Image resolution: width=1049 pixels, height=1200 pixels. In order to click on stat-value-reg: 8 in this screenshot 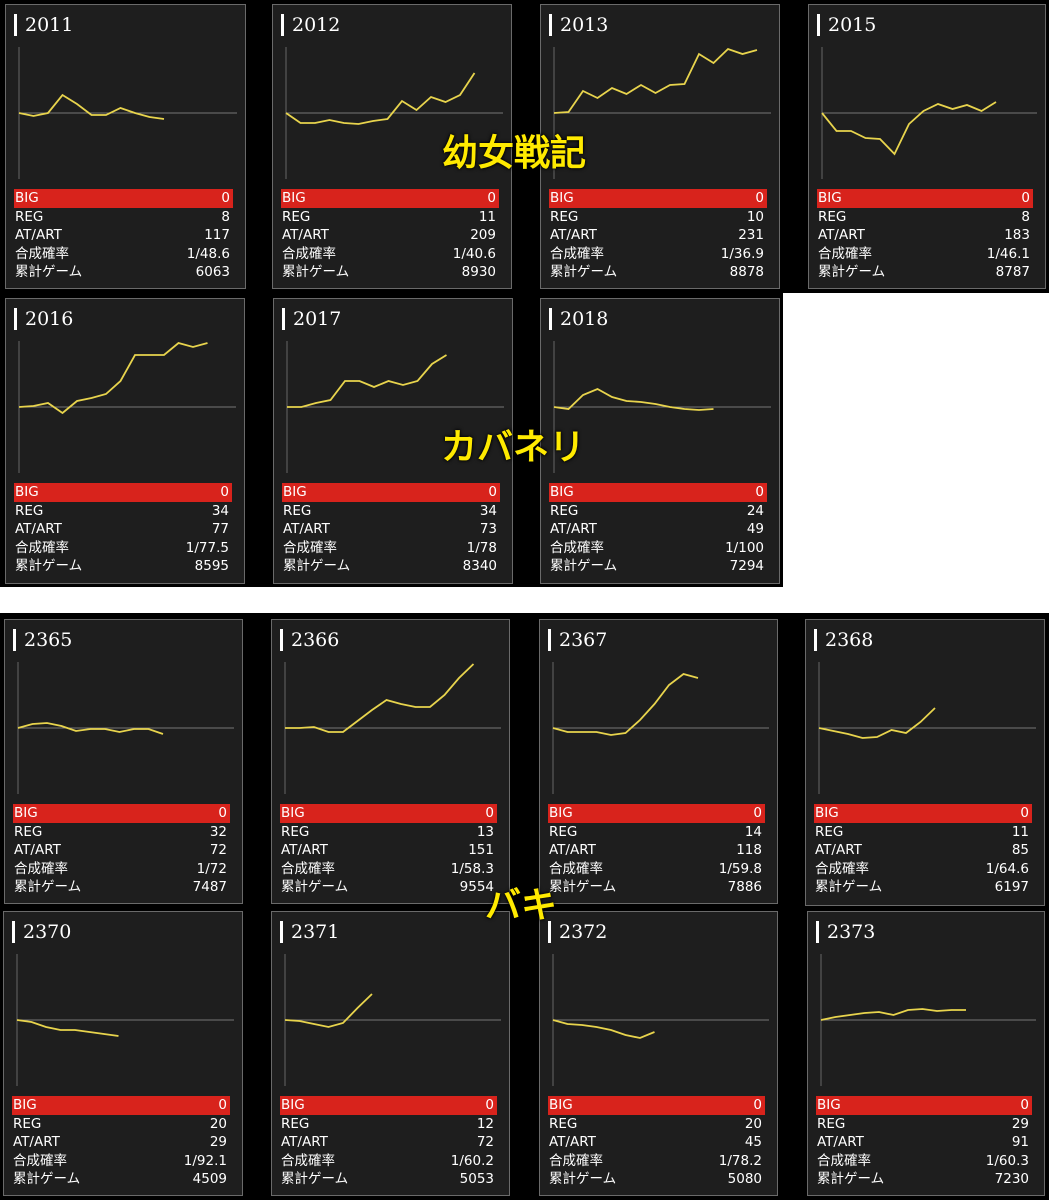, I will do `click(225, 216)`.